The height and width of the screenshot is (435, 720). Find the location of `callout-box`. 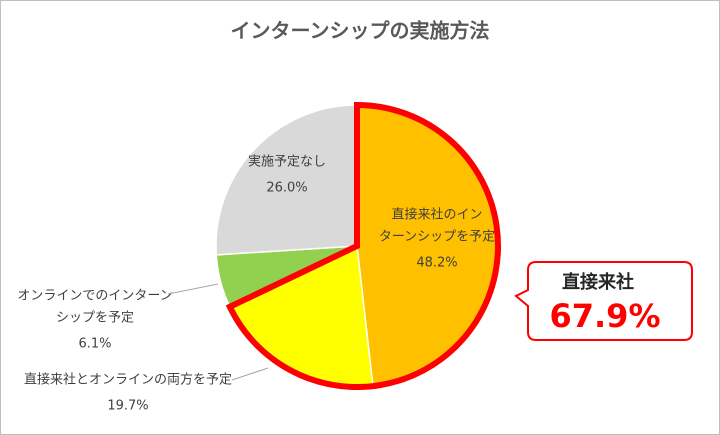

callout-box is located at coordinates (603, 301).